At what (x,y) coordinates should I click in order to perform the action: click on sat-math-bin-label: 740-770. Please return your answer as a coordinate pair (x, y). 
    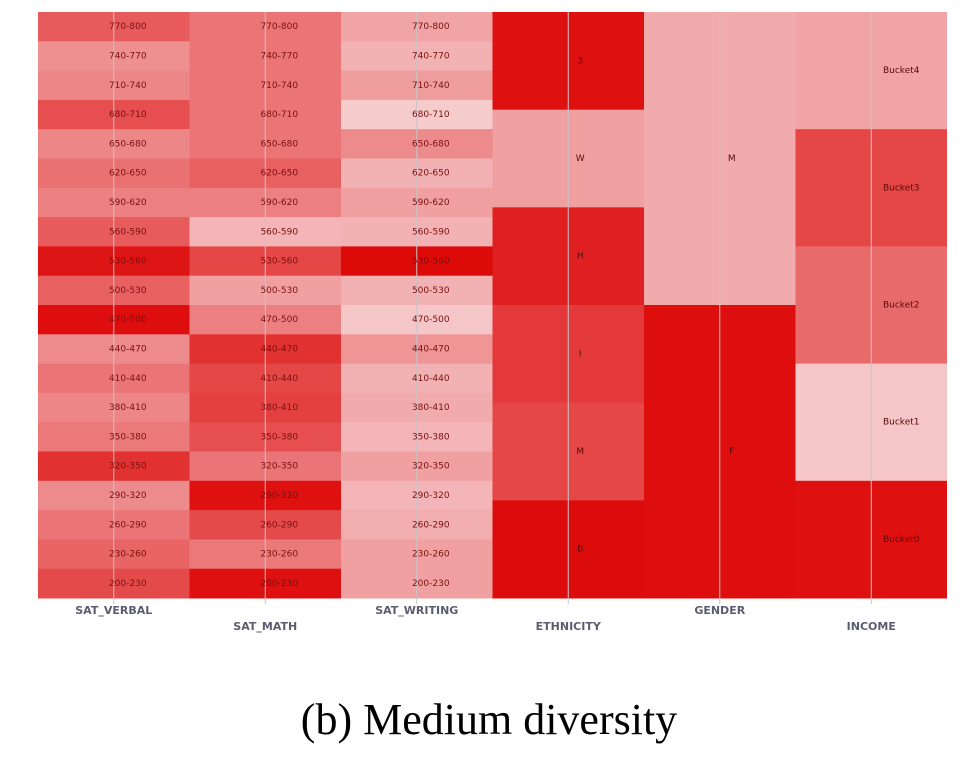
    Looking at the image, I should click on (279, 56).